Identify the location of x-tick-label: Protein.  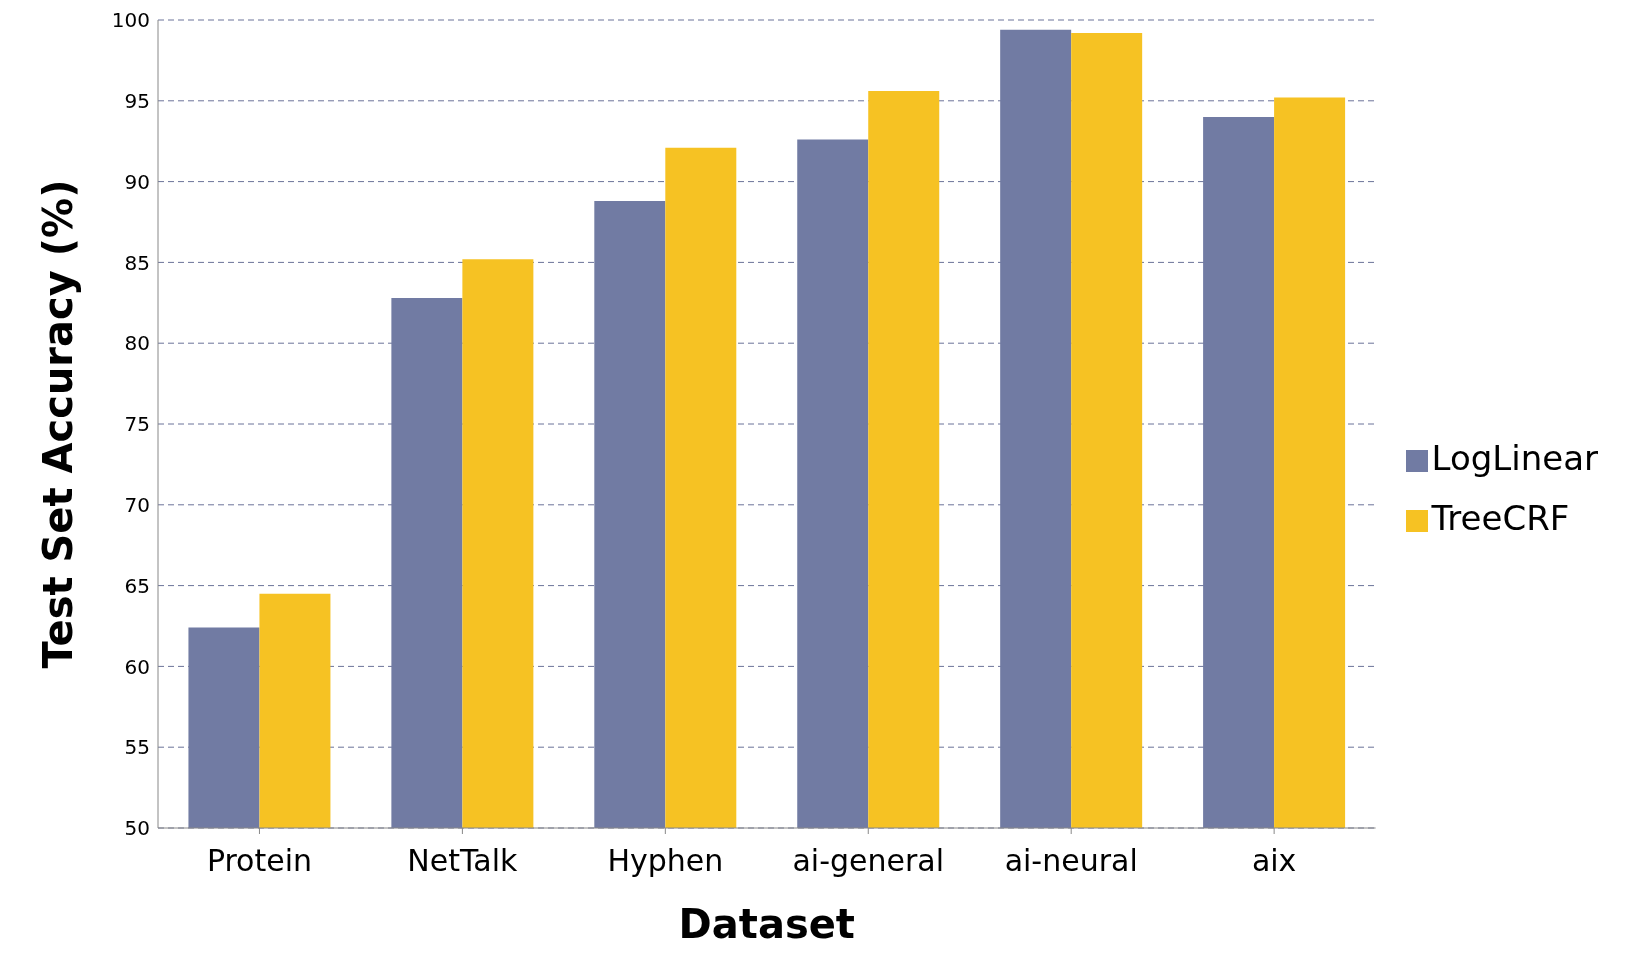
(259, 861).